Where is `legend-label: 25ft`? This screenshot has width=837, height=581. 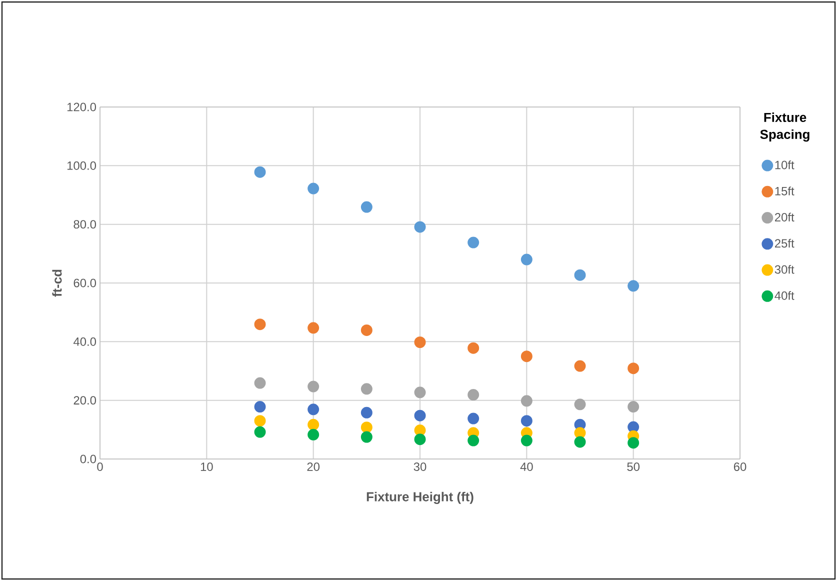 legend-label: 25ft is located at coordinates (784, 243).